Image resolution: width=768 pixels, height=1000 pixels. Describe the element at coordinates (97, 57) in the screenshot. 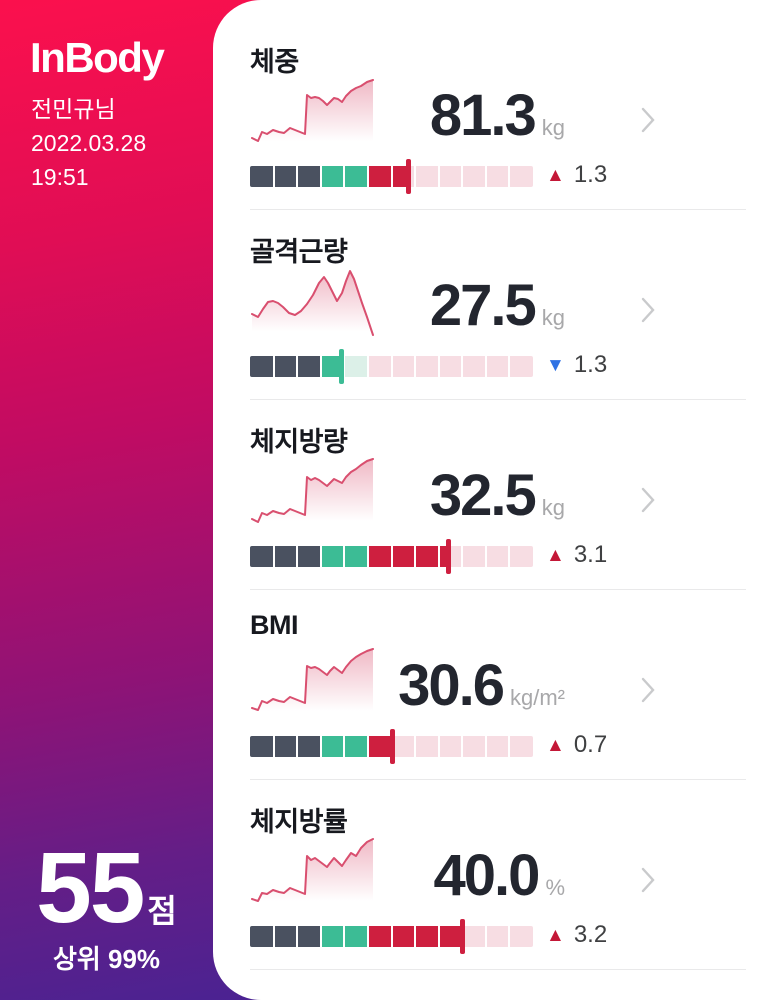

I see `inbody-logo: InBody` at that location.